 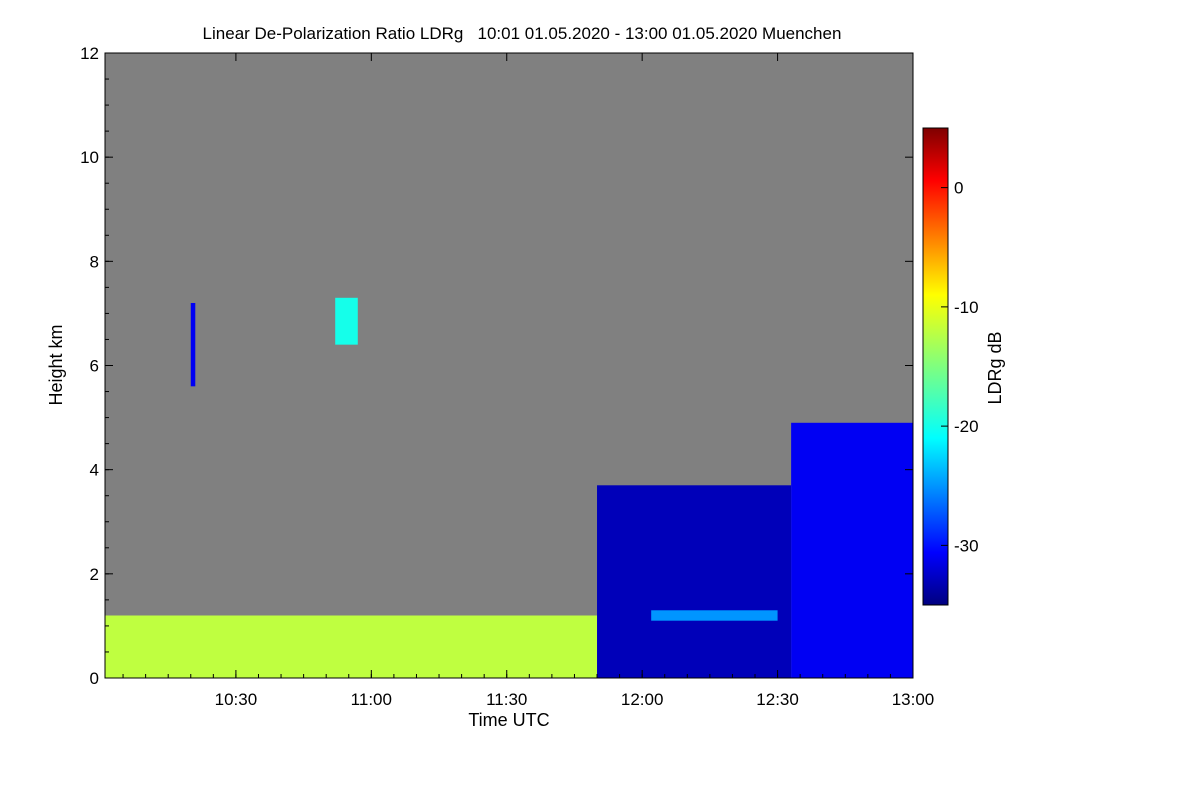 I want to click on colorbar-tick-label: -20, so click(x=966, y=426).